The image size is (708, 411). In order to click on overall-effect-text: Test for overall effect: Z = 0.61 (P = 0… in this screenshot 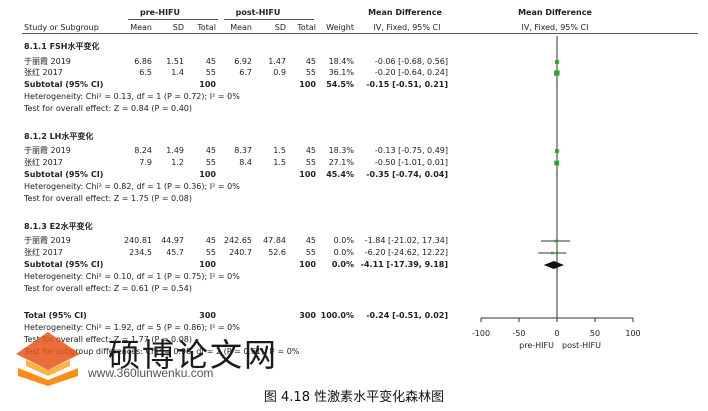, I will do `click(108, 288)`.